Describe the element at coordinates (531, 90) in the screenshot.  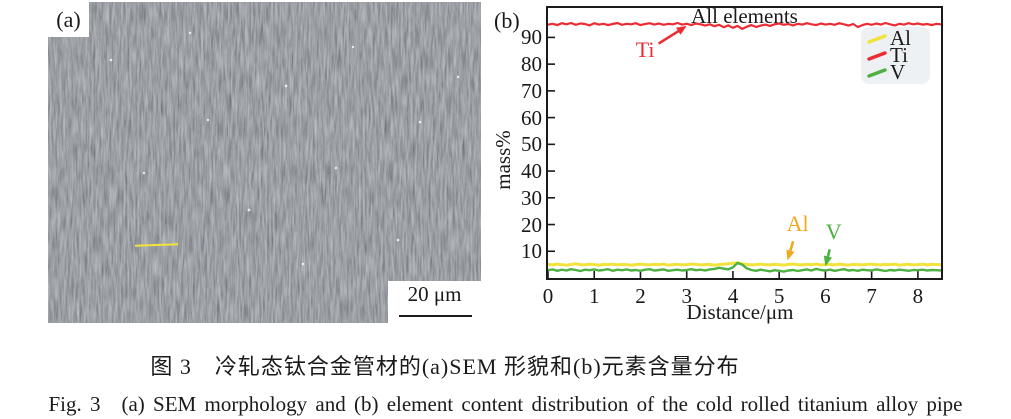
I see `y-tick-label: 70` at that location.